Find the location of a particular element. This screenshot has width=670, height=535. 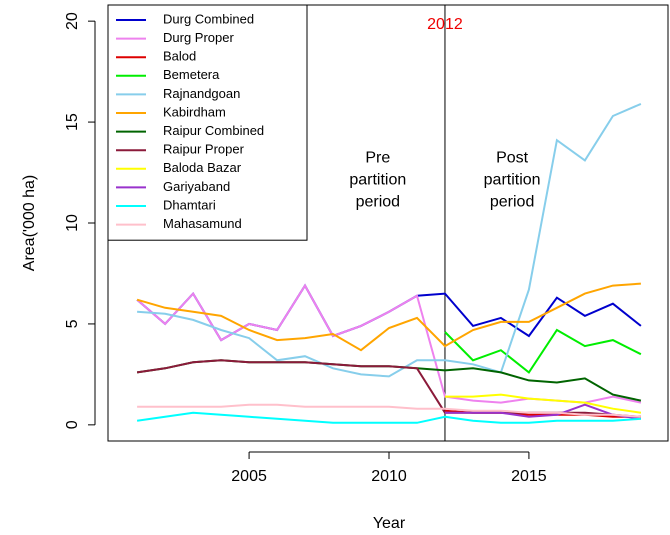

legend-label: Durg Proper is located at coordinates (198, 37).